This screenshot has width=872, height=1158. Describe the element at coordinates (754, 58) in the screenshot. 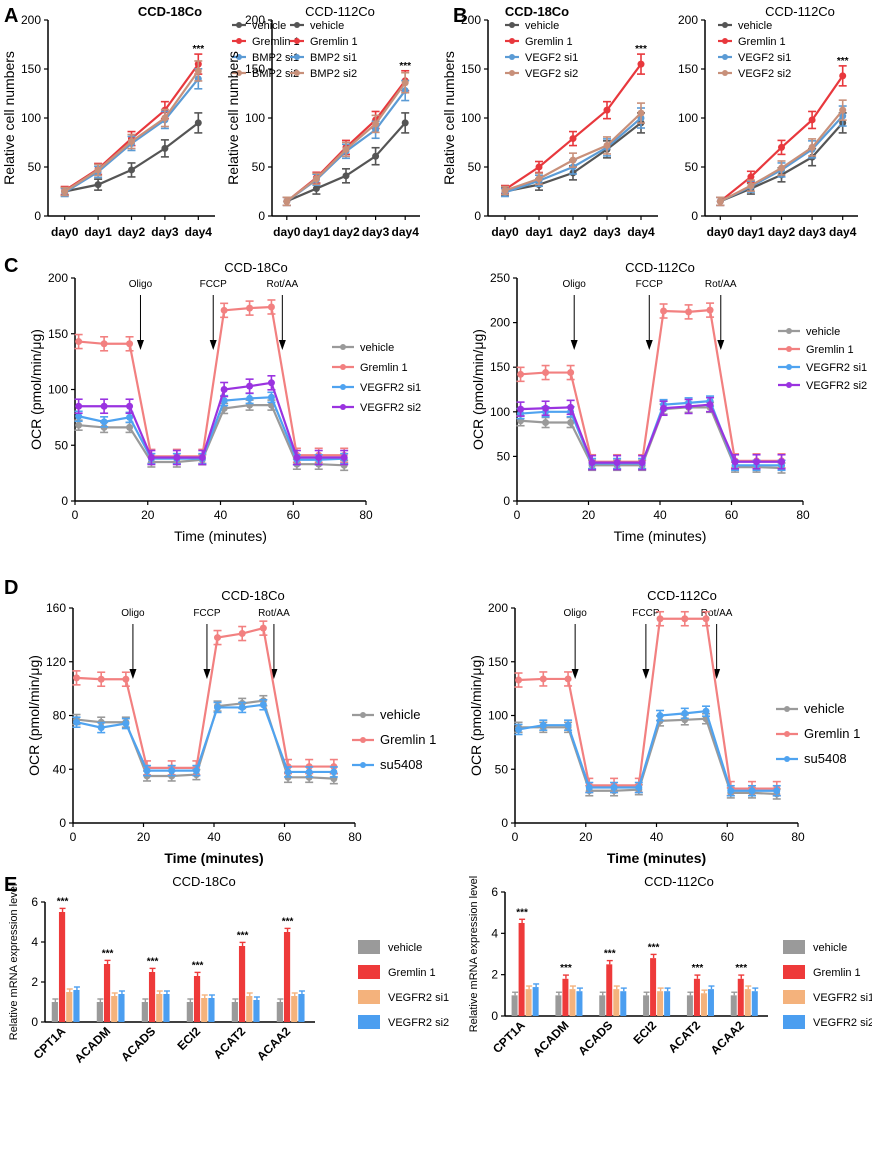

I see `legend-item-vegf2-si1: VEGF2 si1` at that location.